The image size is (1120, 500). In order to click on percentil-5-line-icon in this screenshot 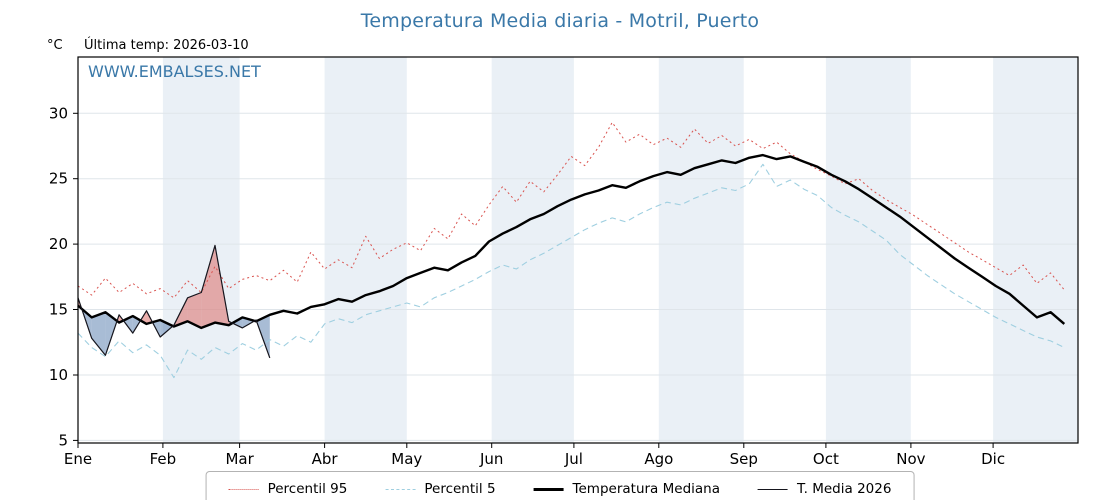, I will do `click(400, 489)`.